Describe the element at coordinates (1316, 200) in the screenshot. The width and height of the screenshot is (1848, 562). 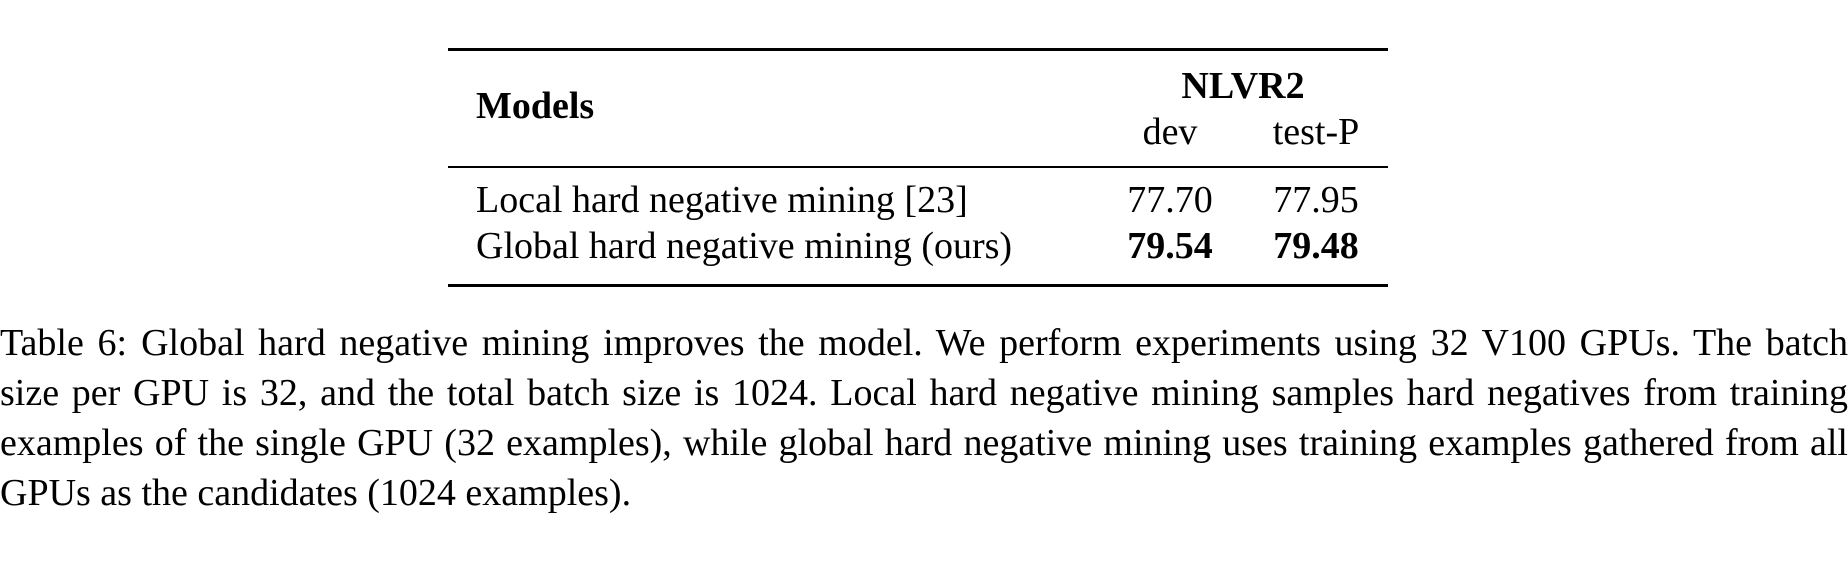
I see `row-local-test-p: 77.95` at that location.